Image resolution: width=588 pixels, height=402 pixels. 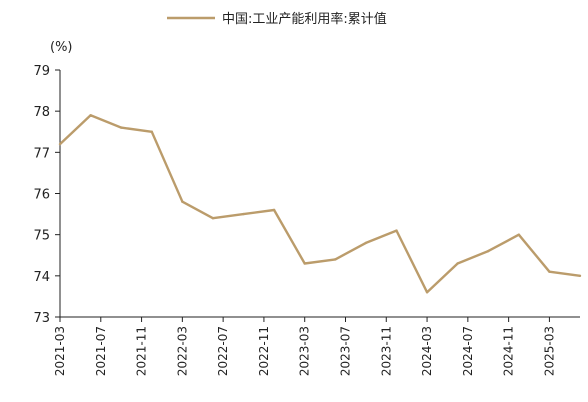 What do you see at coordinates (386, 351) in the screenshot?
I see `x-tick-label: 2023-11` at bounding box center [386, 351].